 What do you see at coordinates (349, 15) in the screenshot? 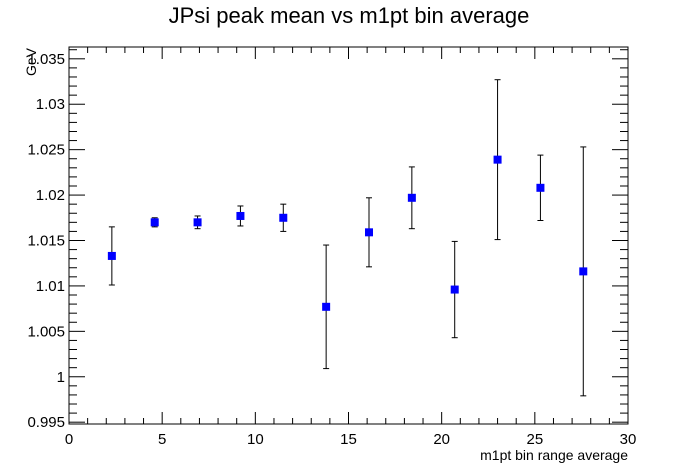
I see `chart-title: JPsi peak mean vs m1pt bin average` at bounding box center [349, 15].